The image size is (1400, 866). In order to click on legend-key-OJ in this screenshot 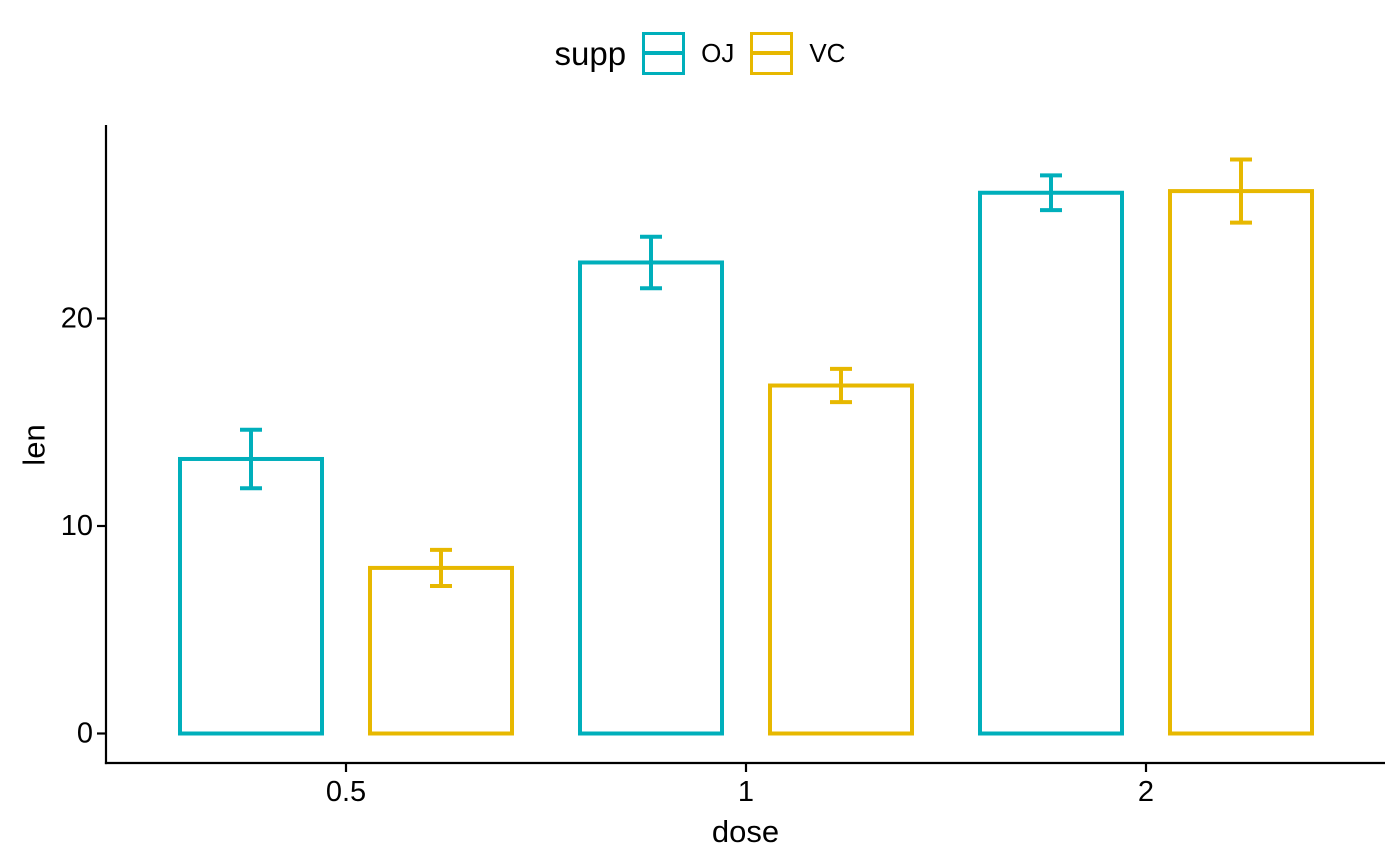, I will do `click(664, 53)`.